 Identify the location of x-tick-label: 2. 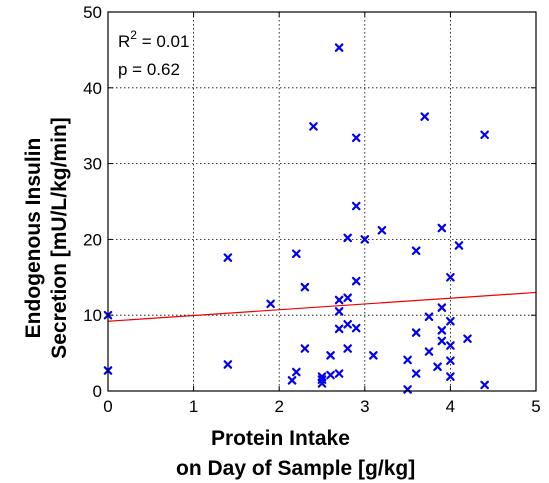
(278, 406).